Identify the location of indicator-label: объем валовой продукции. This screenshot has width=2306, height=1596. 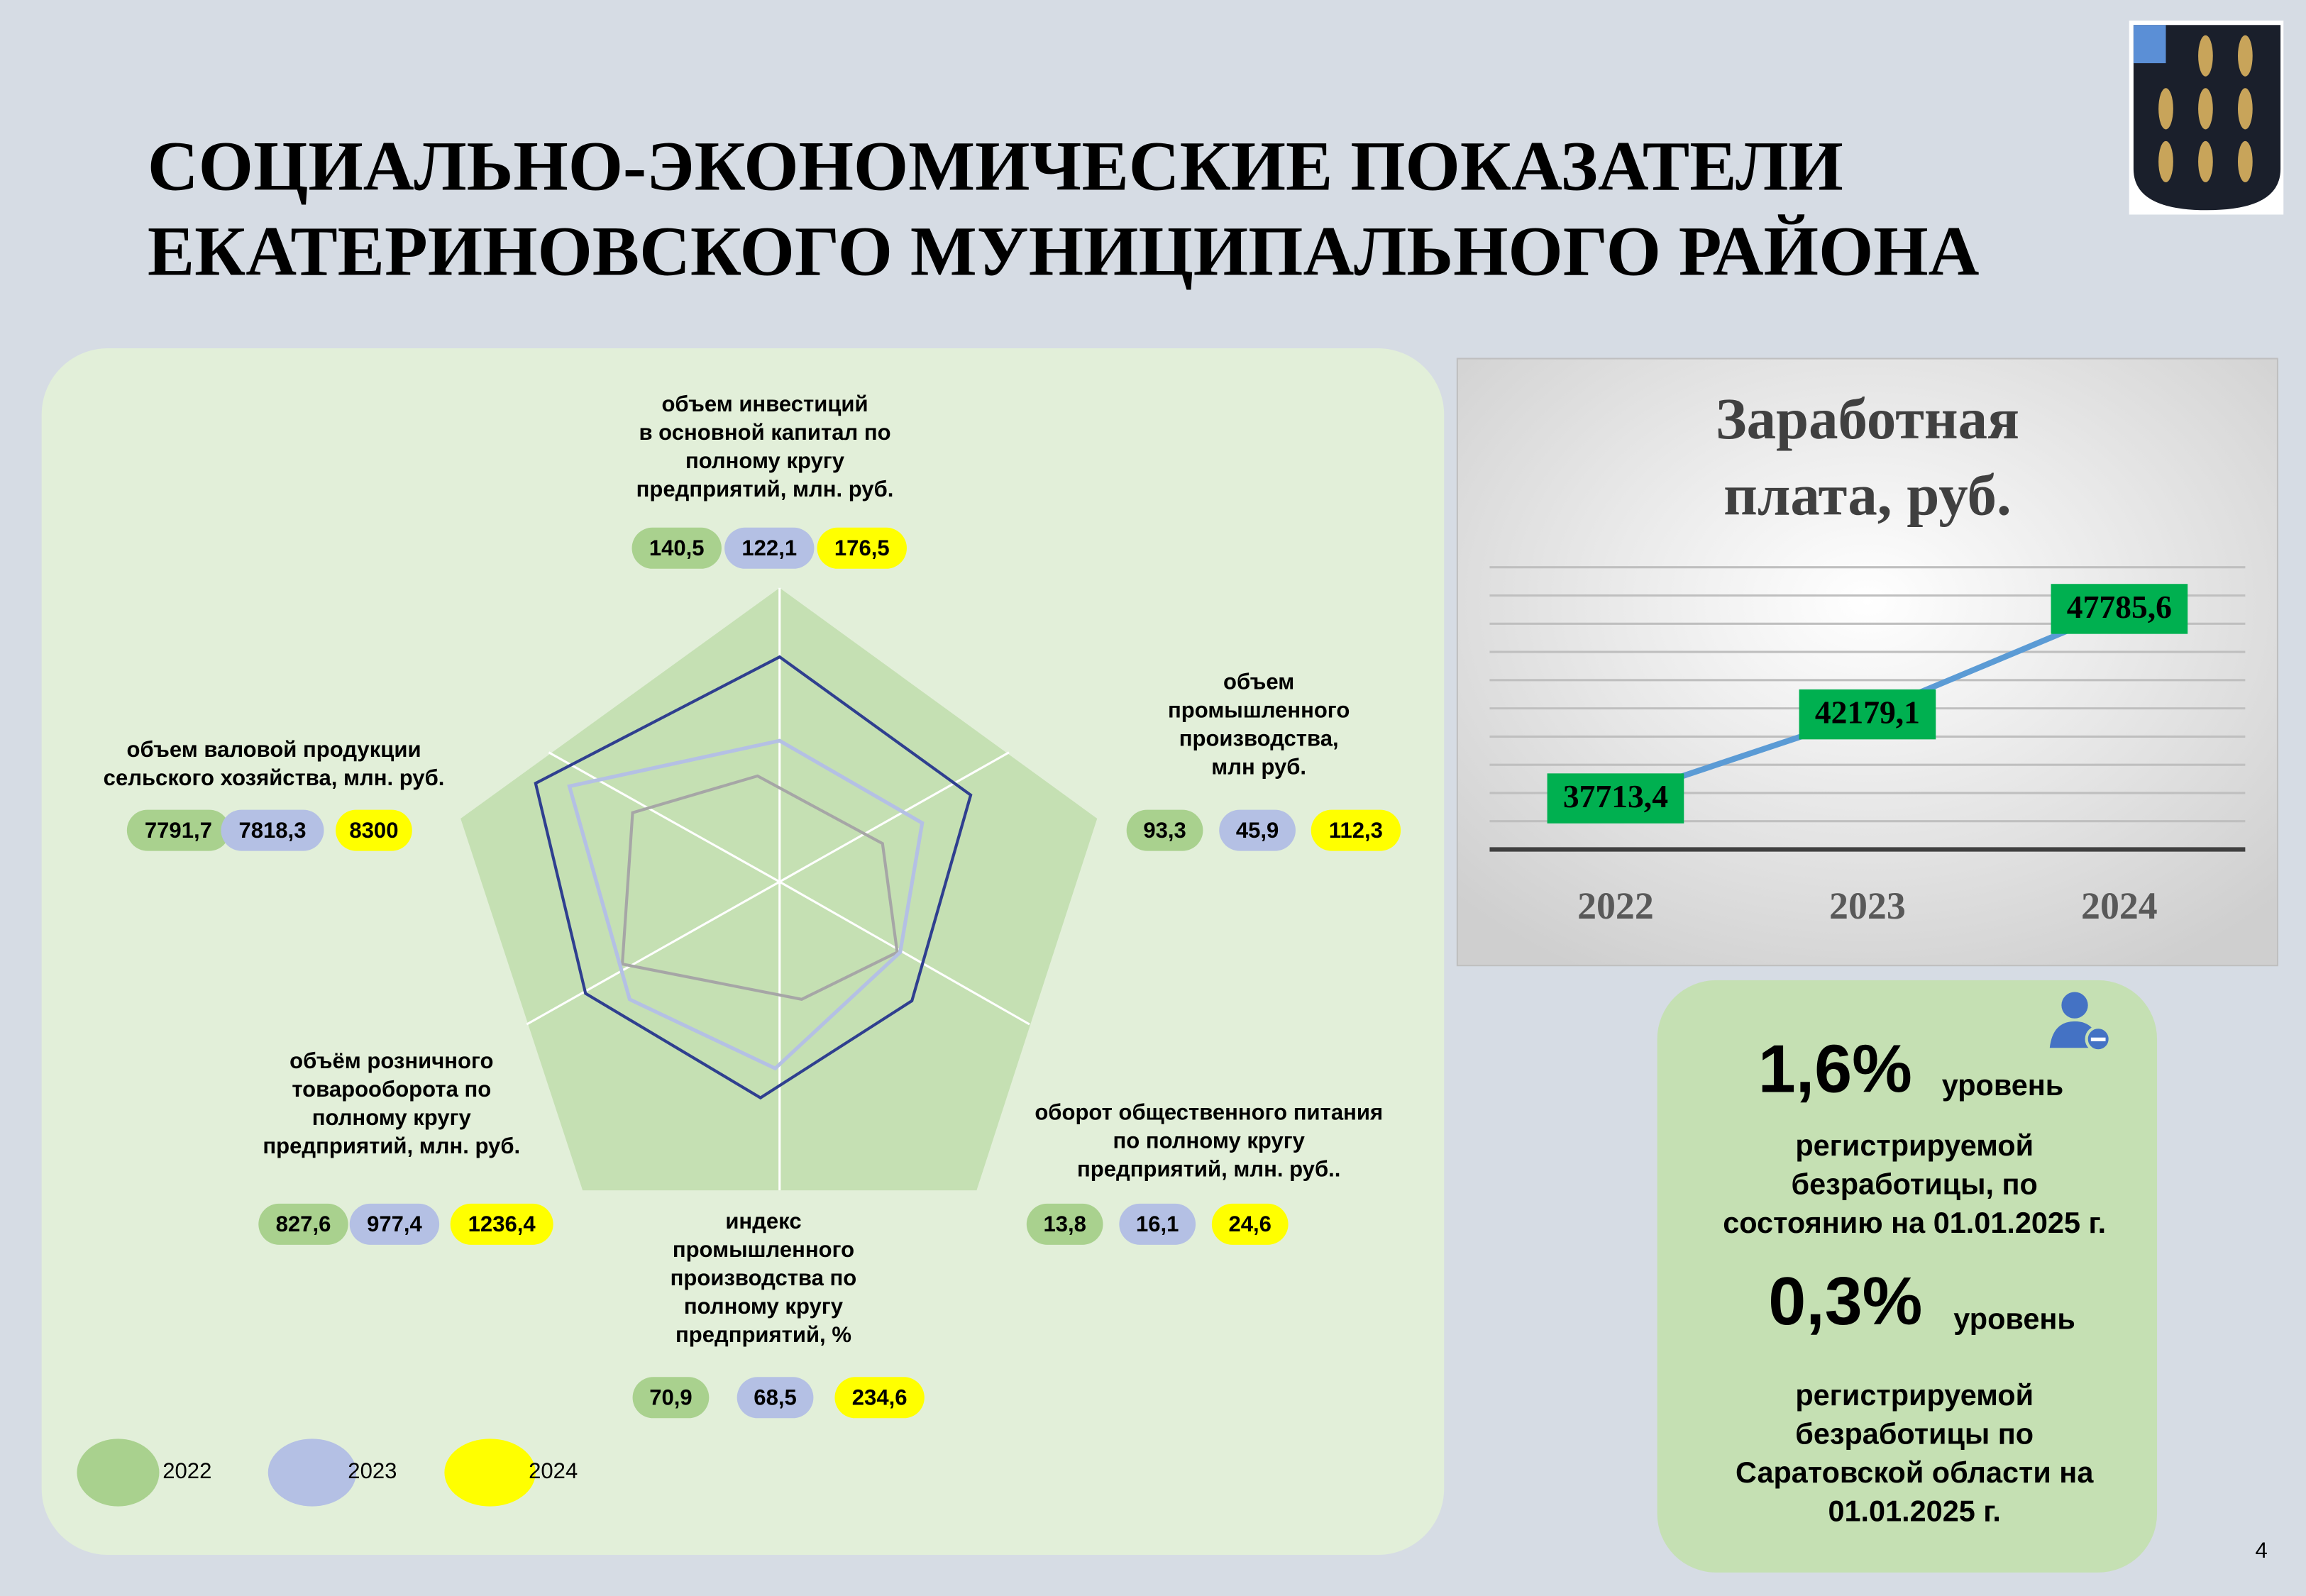
(274, 749).